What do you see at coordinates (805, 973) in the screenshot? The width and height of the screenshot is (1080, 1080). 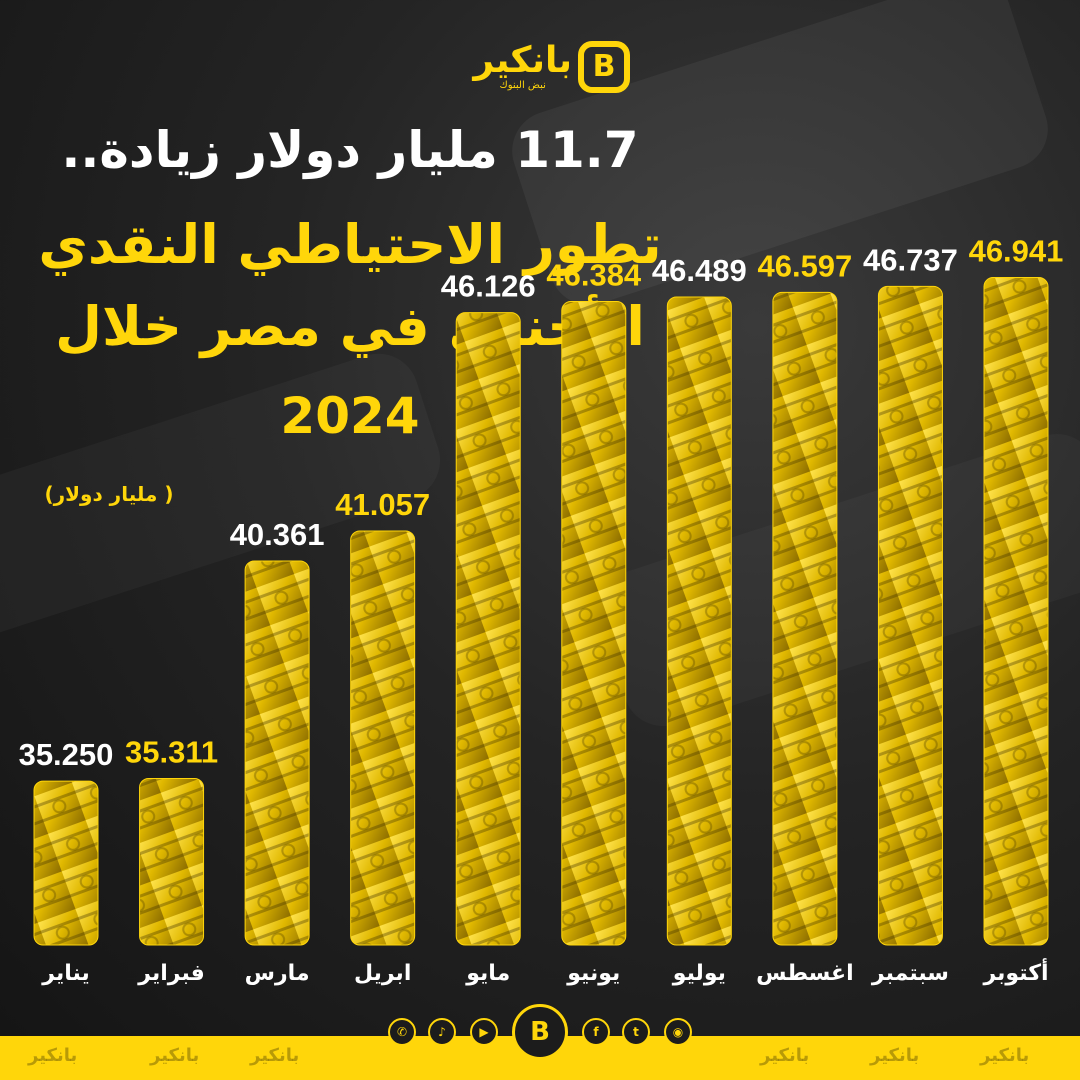 I see `month-label: اغسطس` at bounding box center [805, 973].